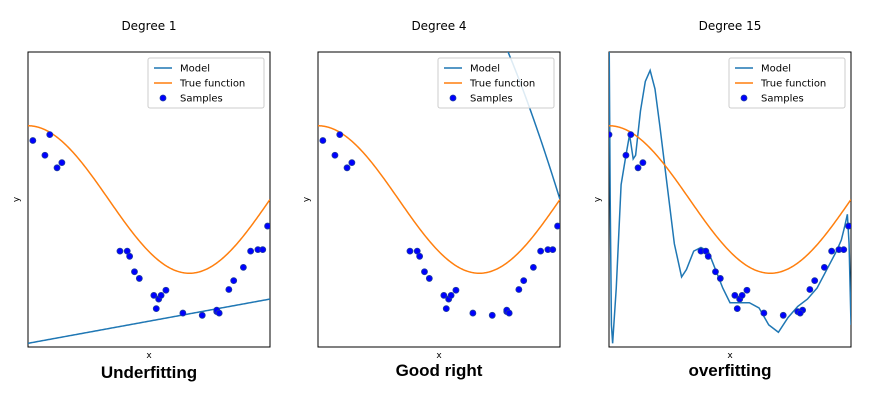 This screenshot has width=871, height=401. I want to click on model-line, so click(149, 321).